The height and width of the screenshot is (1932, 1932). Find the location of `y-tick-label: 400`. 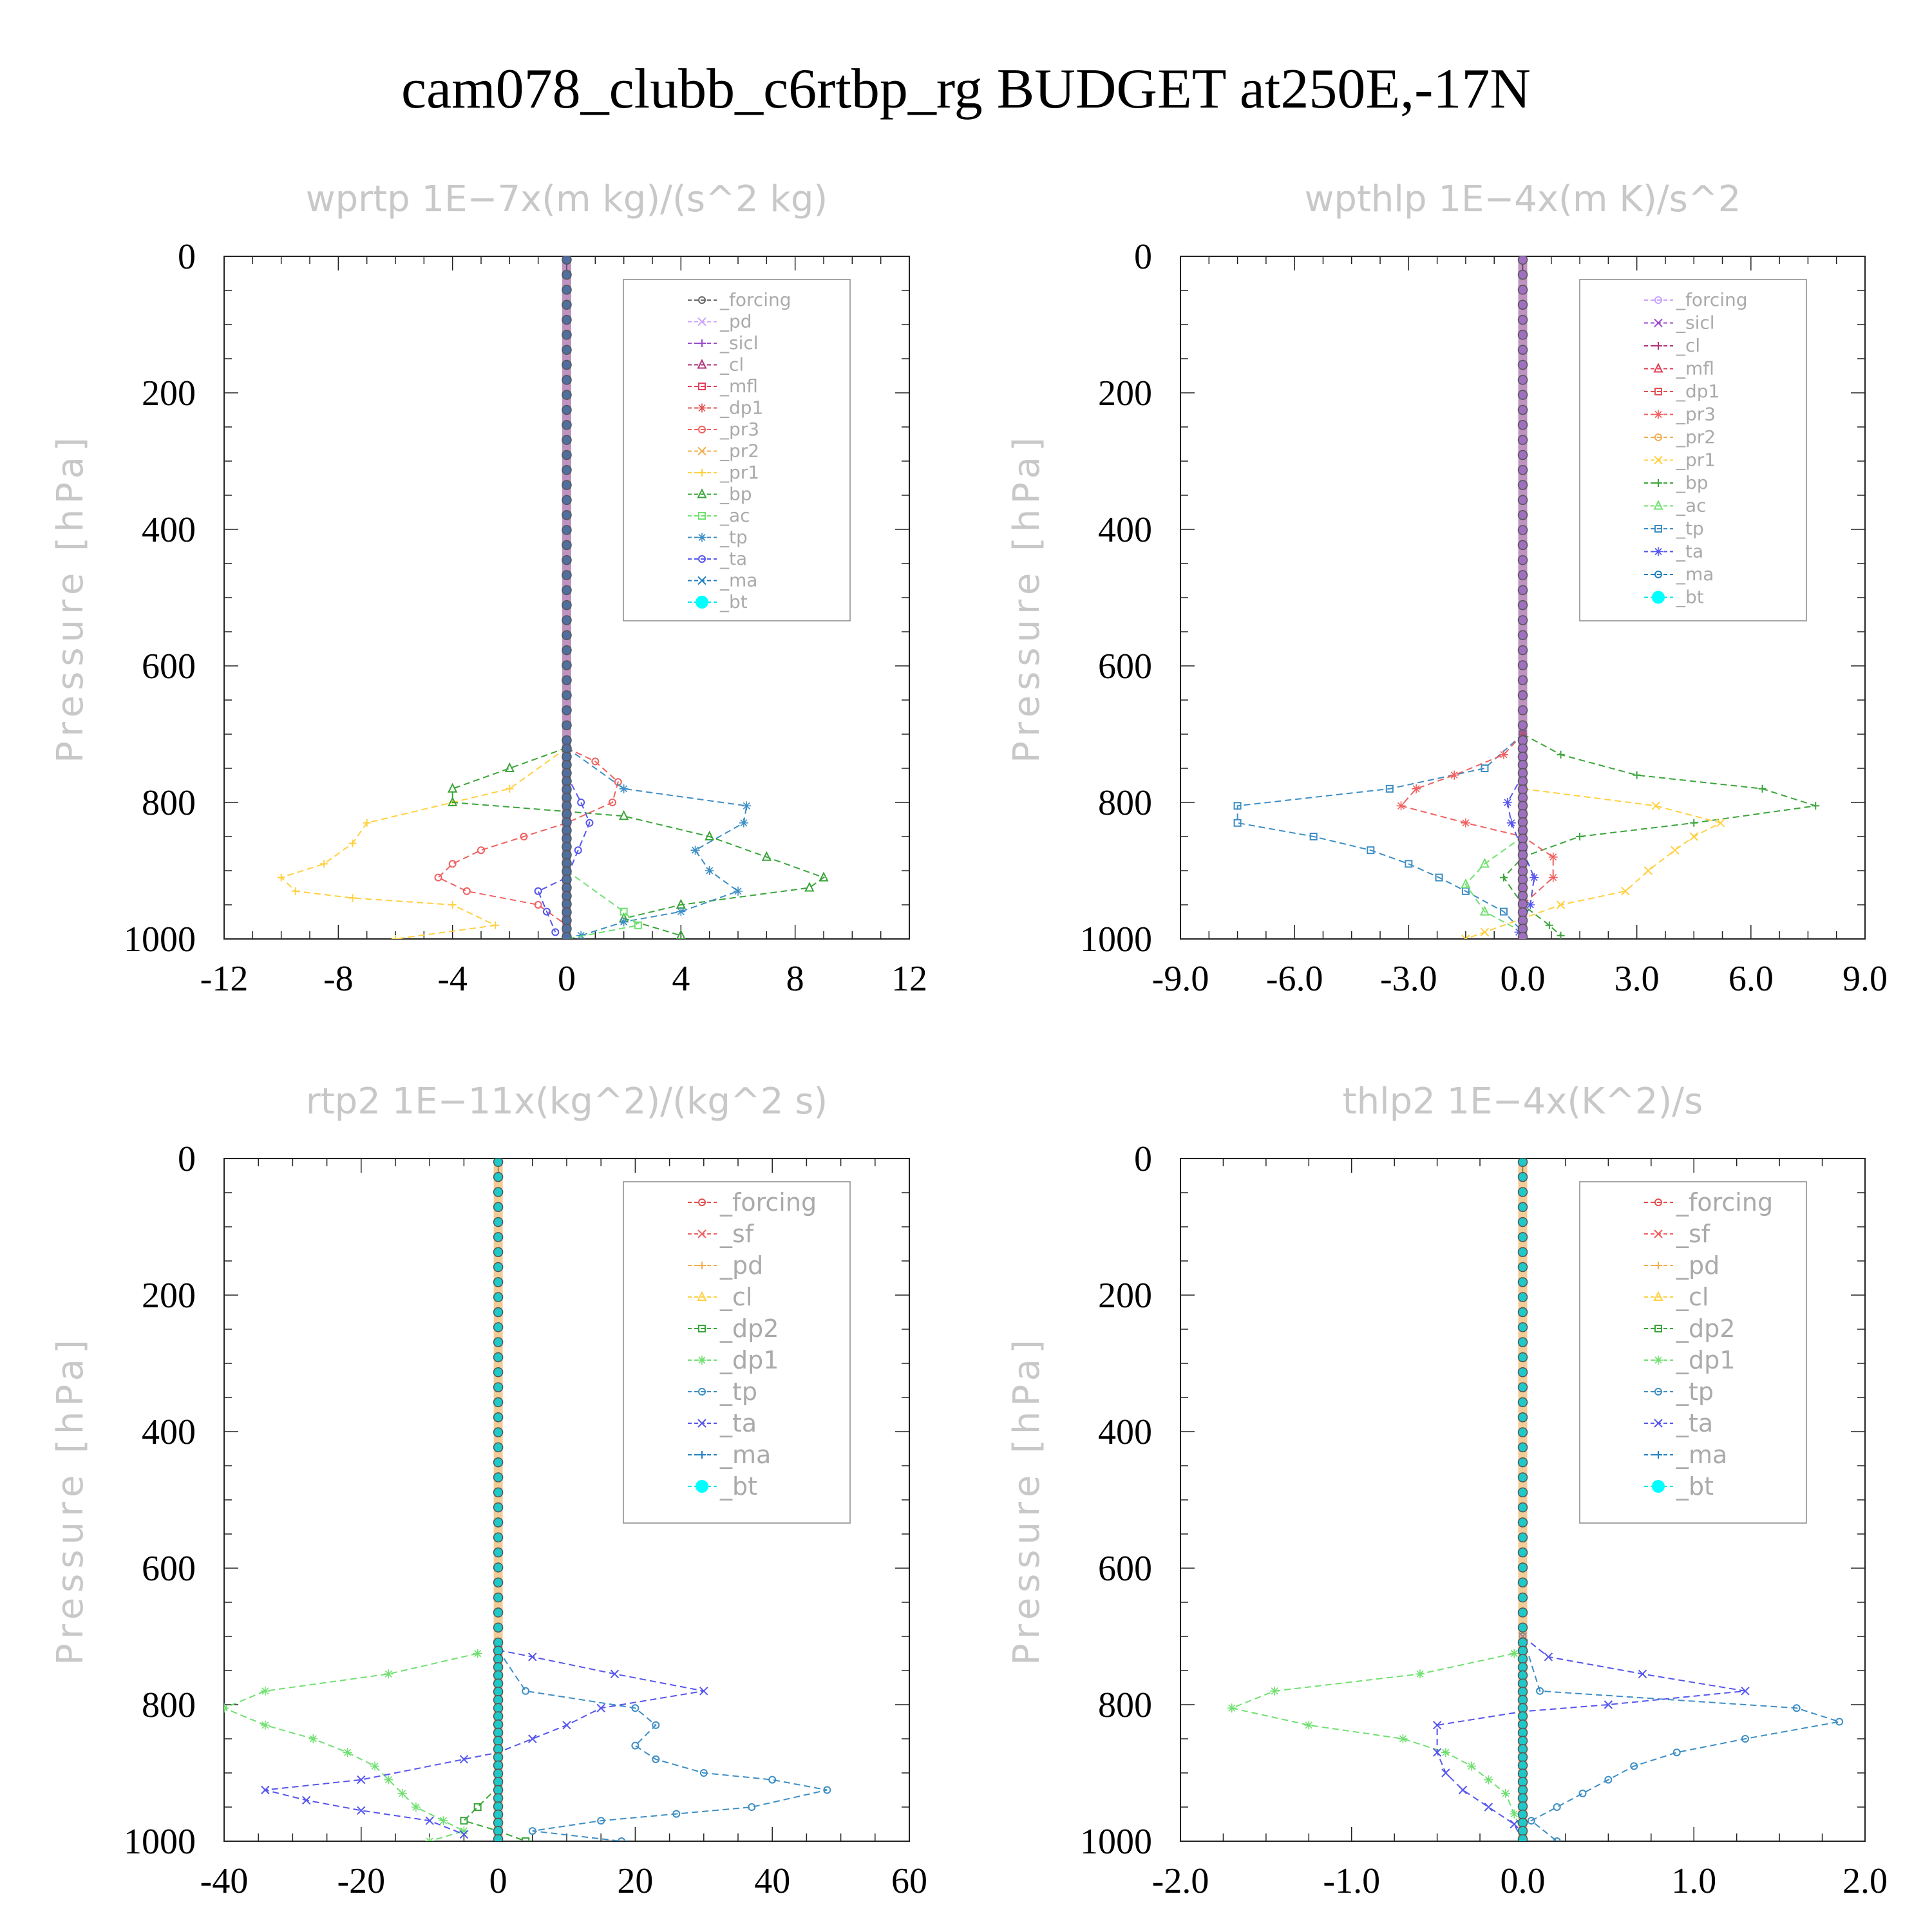

y-tick-label: 400 is located at coordinates (1125, 530).